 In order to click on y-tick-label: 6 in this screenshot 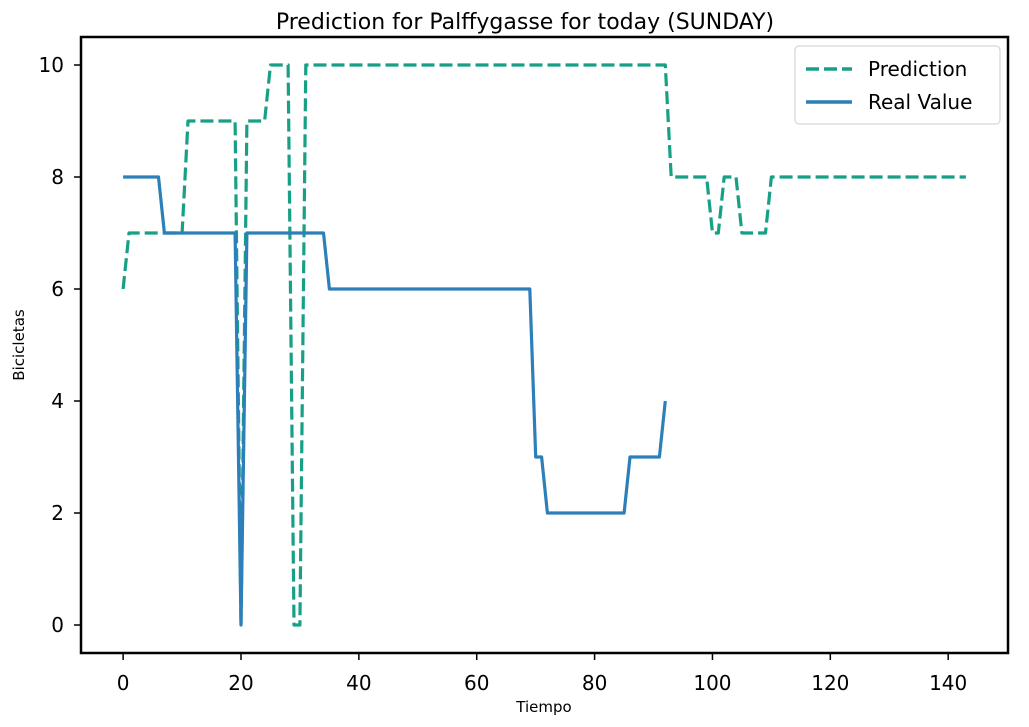, I will do `click(57, 289)`.